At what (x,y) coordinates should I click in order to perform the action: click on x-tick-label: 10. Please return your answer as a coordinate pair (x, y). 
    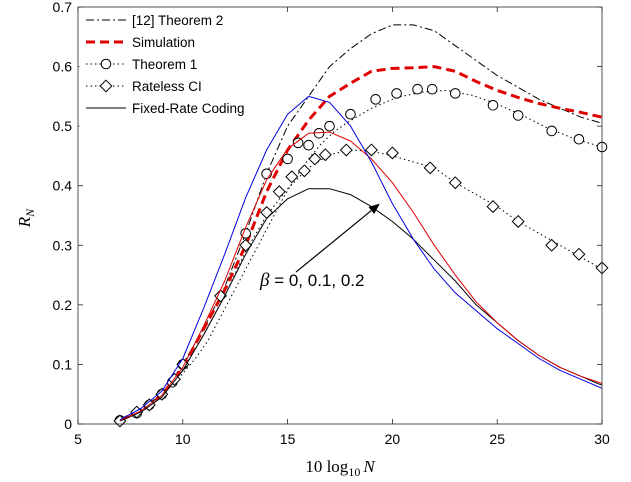
    Looking at the image, I should click on (183, 439).